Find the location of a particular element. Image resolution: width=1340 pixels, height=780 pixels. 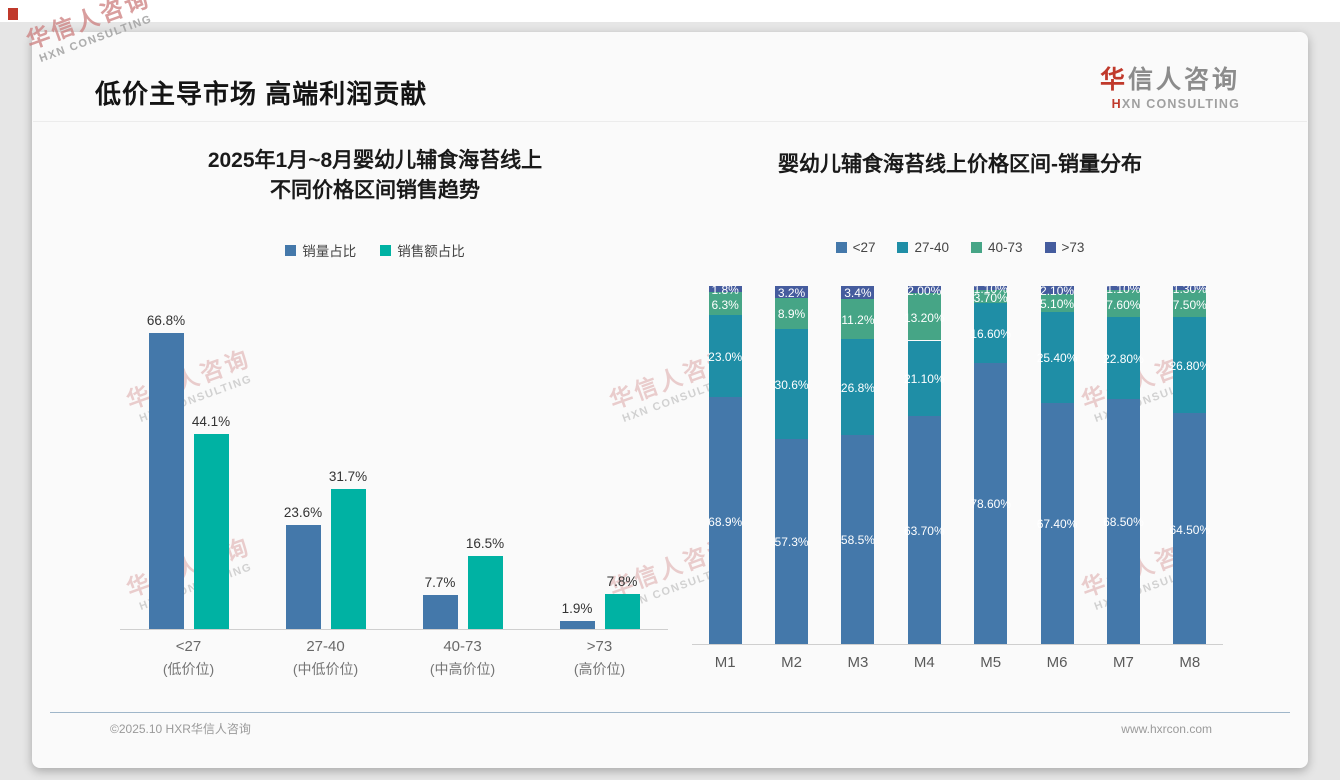

stacked-bar-M4: 63.70% 21.10% 13.20% 2.00% is located at coordinates (924, 464).